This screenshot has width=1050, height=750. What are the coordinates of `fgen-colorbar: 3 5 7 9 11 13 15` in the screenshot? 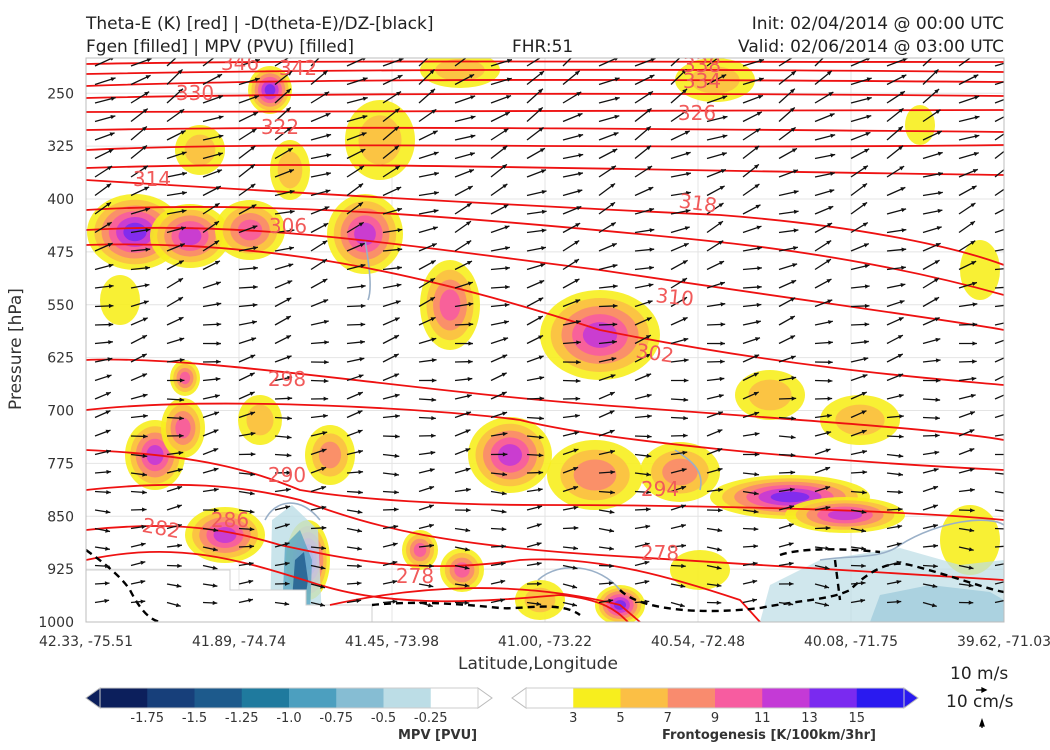 It's located at (715, 706).